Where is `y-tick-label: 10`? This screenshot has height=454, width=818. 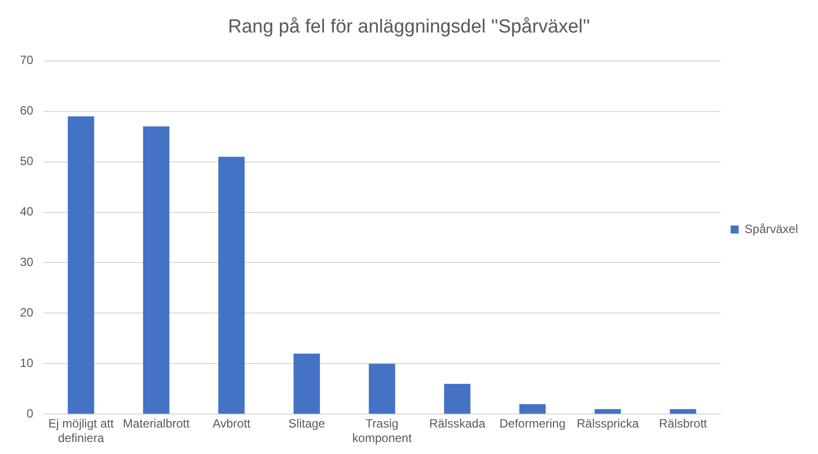 y-tick-label: 10 is located at coordinates (27, 363).